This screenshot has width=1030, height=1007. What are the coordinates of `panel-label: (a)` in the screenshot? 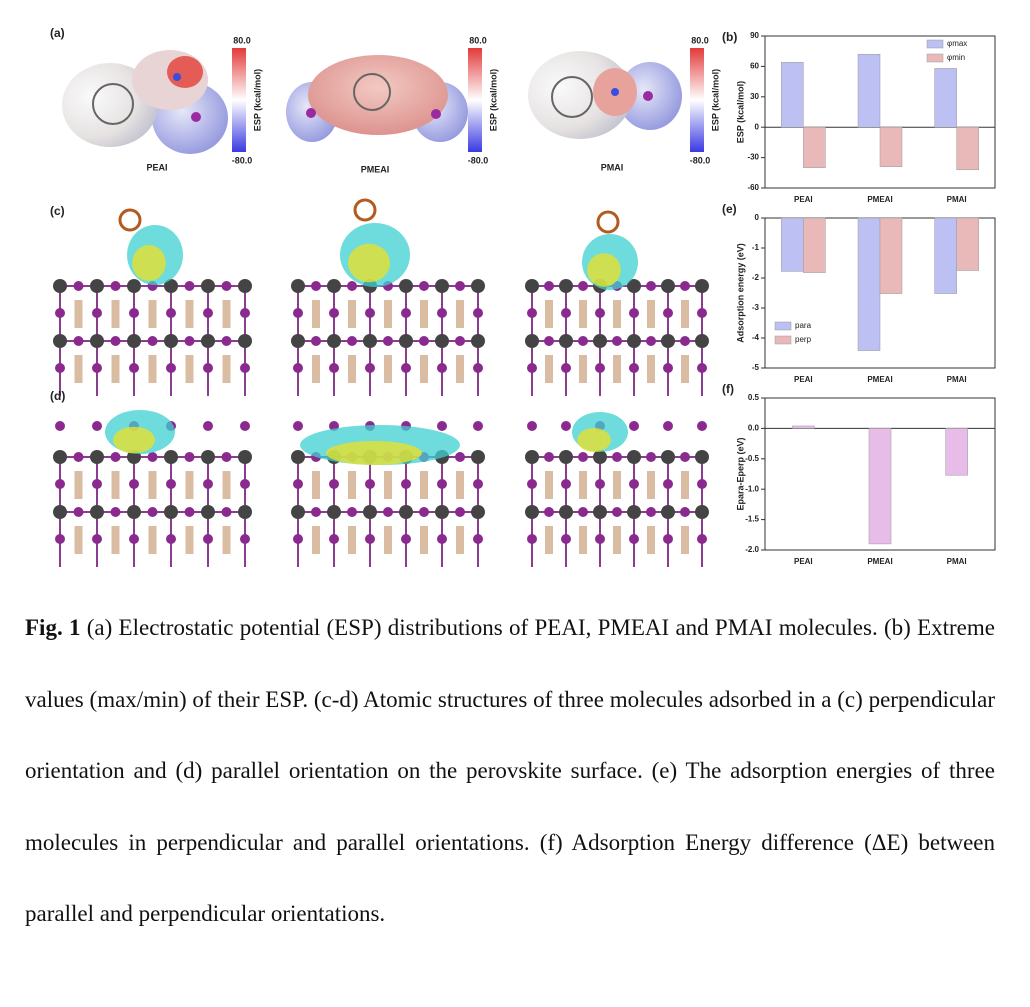 It's located at (57, 33).